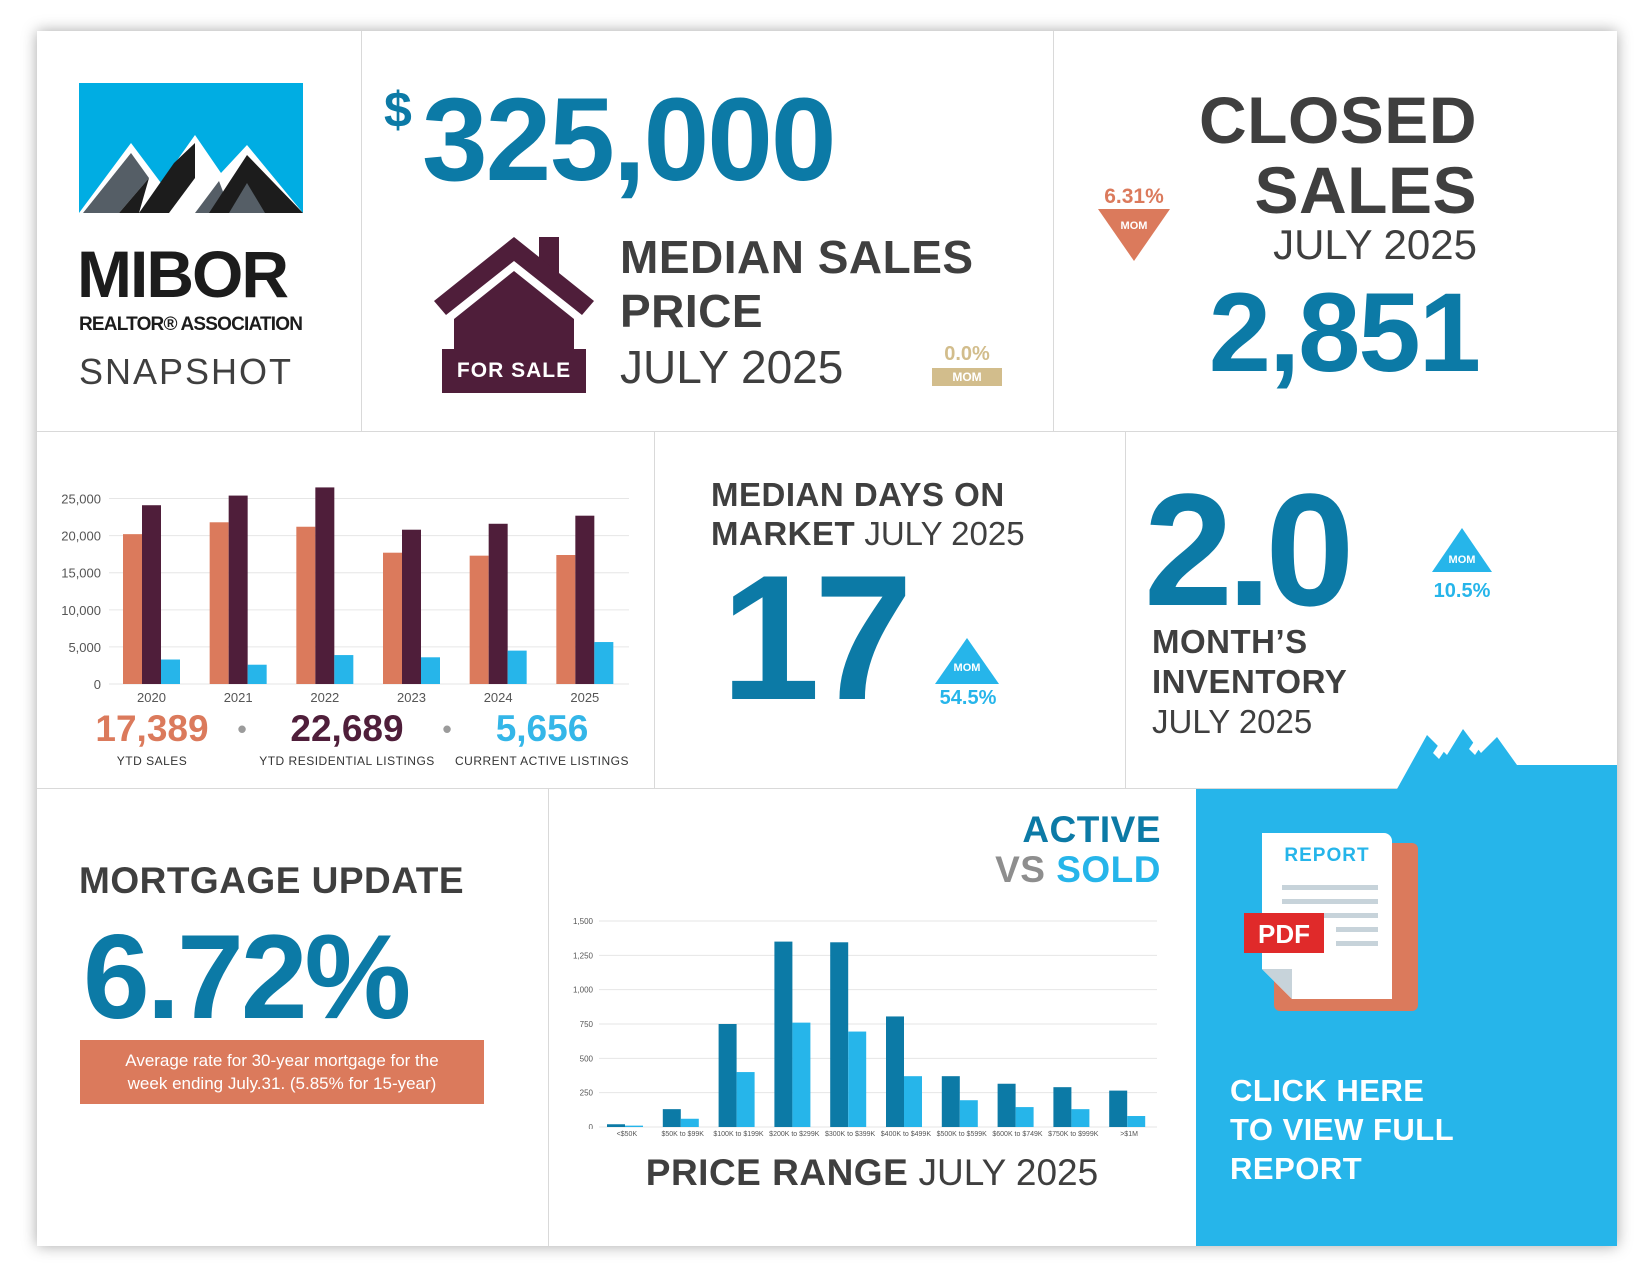 The image size is (1650, 1275). Describe the element at coordinates (1108, 869) in the screenshot. I see `sold-text: SOLD` at that location.